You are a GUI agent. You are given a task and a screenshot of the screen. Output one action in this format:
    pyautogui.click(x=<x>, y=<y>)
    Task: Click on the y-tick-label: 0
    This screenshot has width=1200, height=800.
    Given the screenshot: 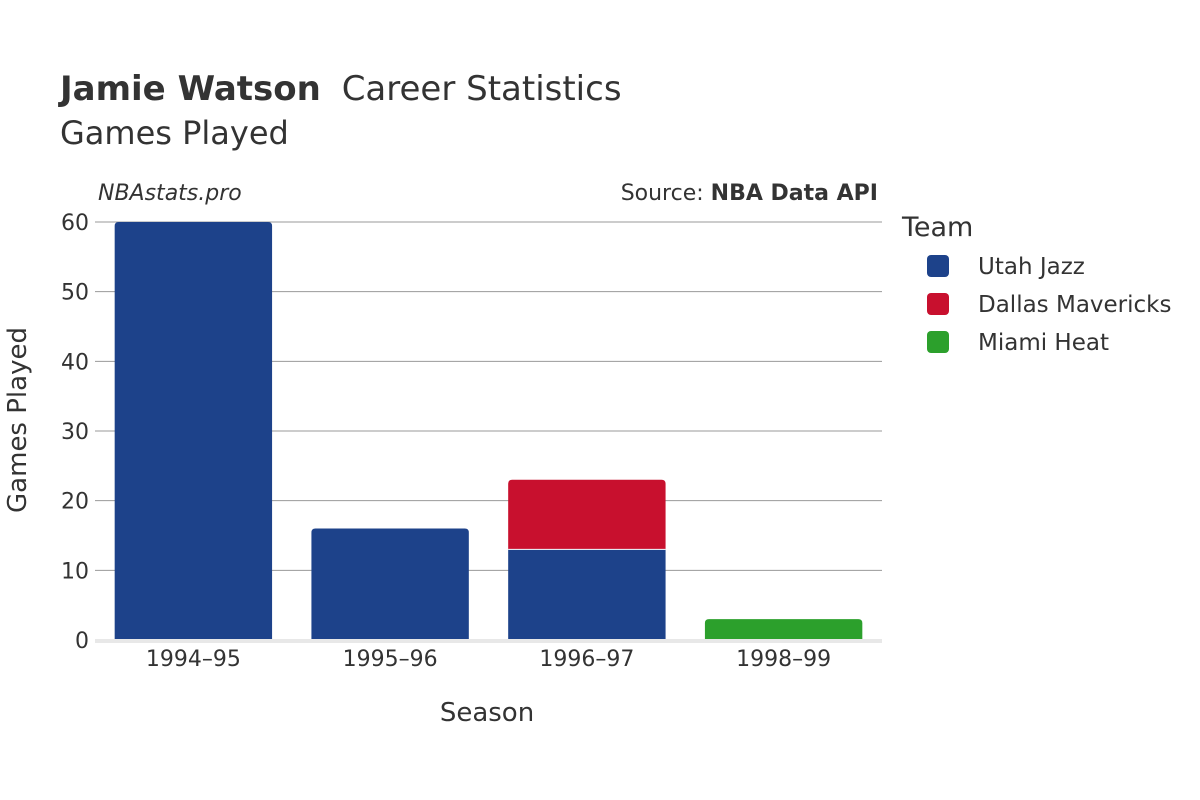 What is the action you would take?
    pyautogui.click(x=82, y=641)
    